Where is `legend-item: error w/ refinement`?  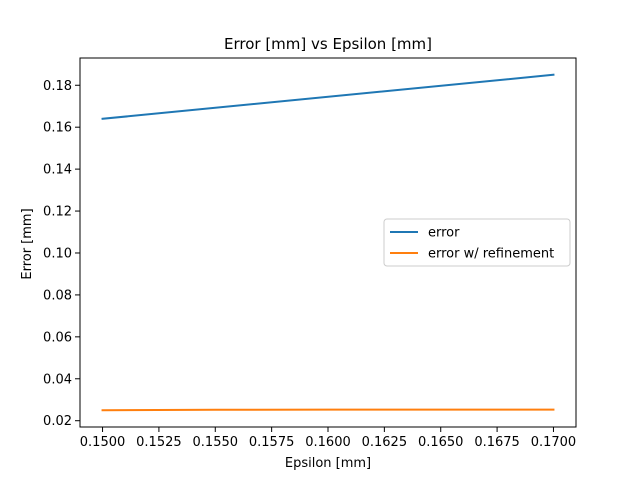 legend-item: error w/ refinement is located at coordinates (472, 254).